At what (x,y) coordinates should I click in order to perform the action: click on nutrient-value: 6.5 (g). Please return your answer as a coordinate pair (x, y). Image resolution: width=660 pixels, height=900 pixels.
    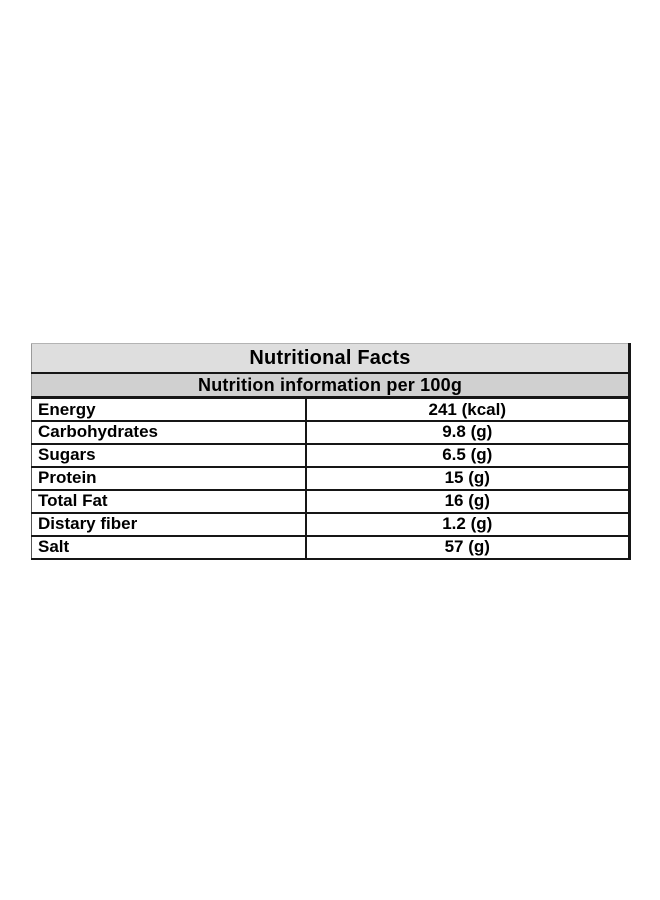
    Looking at the image, I should click on (468, 455).